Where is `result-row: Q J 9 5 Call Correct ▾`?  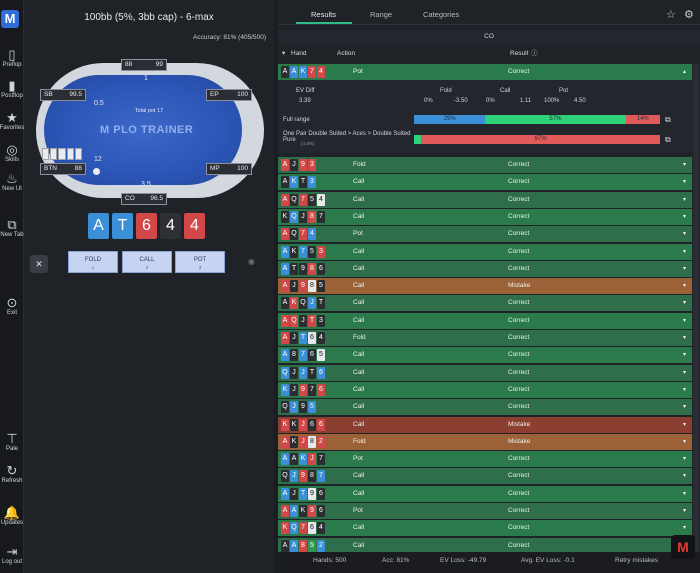 result-row: Q J 9 5 Call Correct ▾ is located at coordinates (485, 407).